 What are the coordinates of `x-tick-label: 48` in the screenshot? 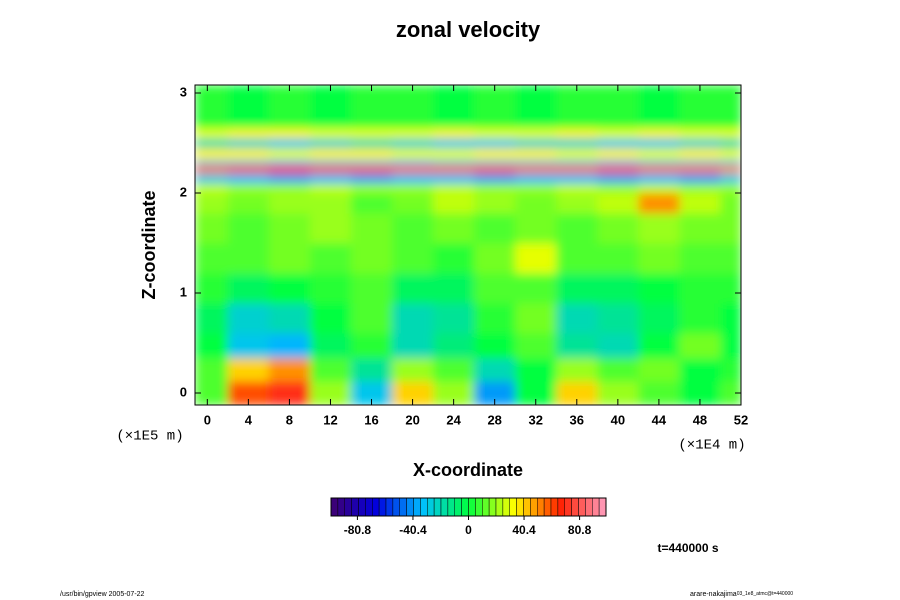 It's located at (700, 419).